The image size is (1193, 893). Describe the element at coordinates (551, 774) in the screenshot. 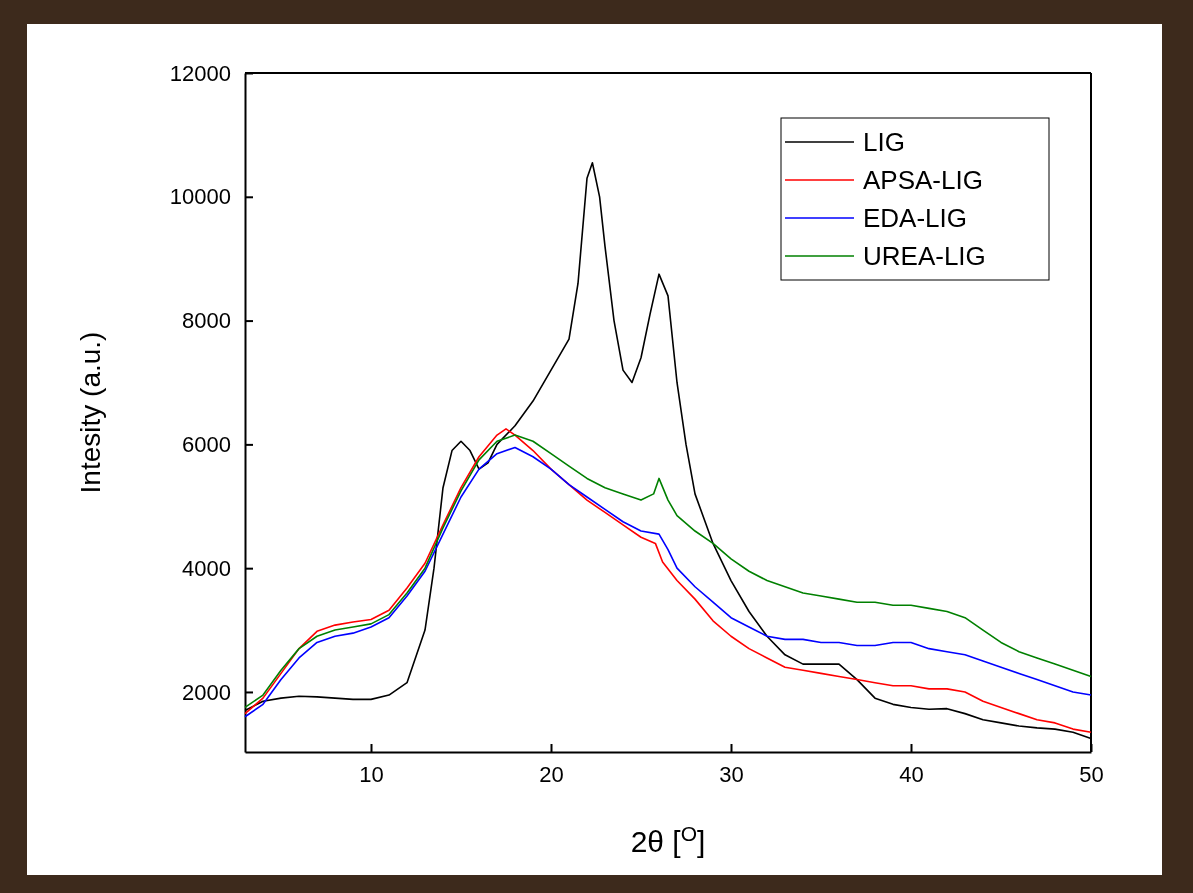

I see `x-tick-label: 20` at that location.